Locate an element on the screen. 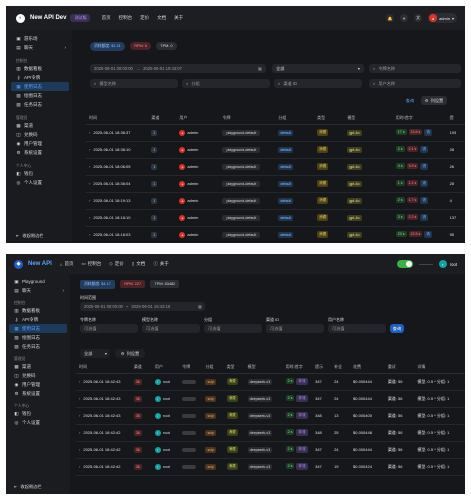 This screenshot has height=500, width=471. theme-toggle is located at coordinates (404, 264).